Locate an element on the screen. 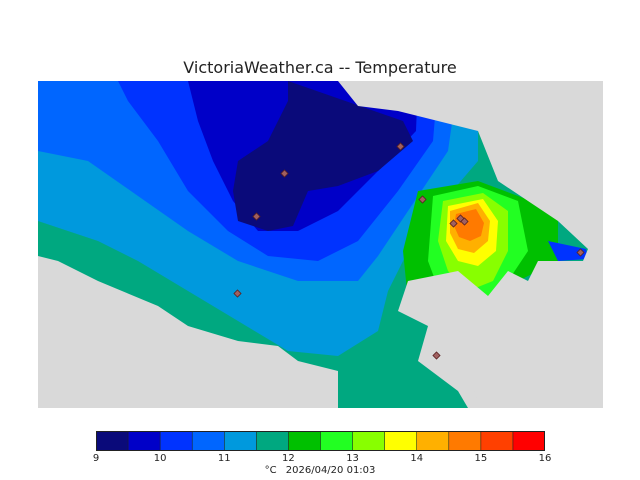 Image resolution: width=640 pixels, height=480 pixels. colorbar-tick-label: 15 is located at coordinates (481, 458).